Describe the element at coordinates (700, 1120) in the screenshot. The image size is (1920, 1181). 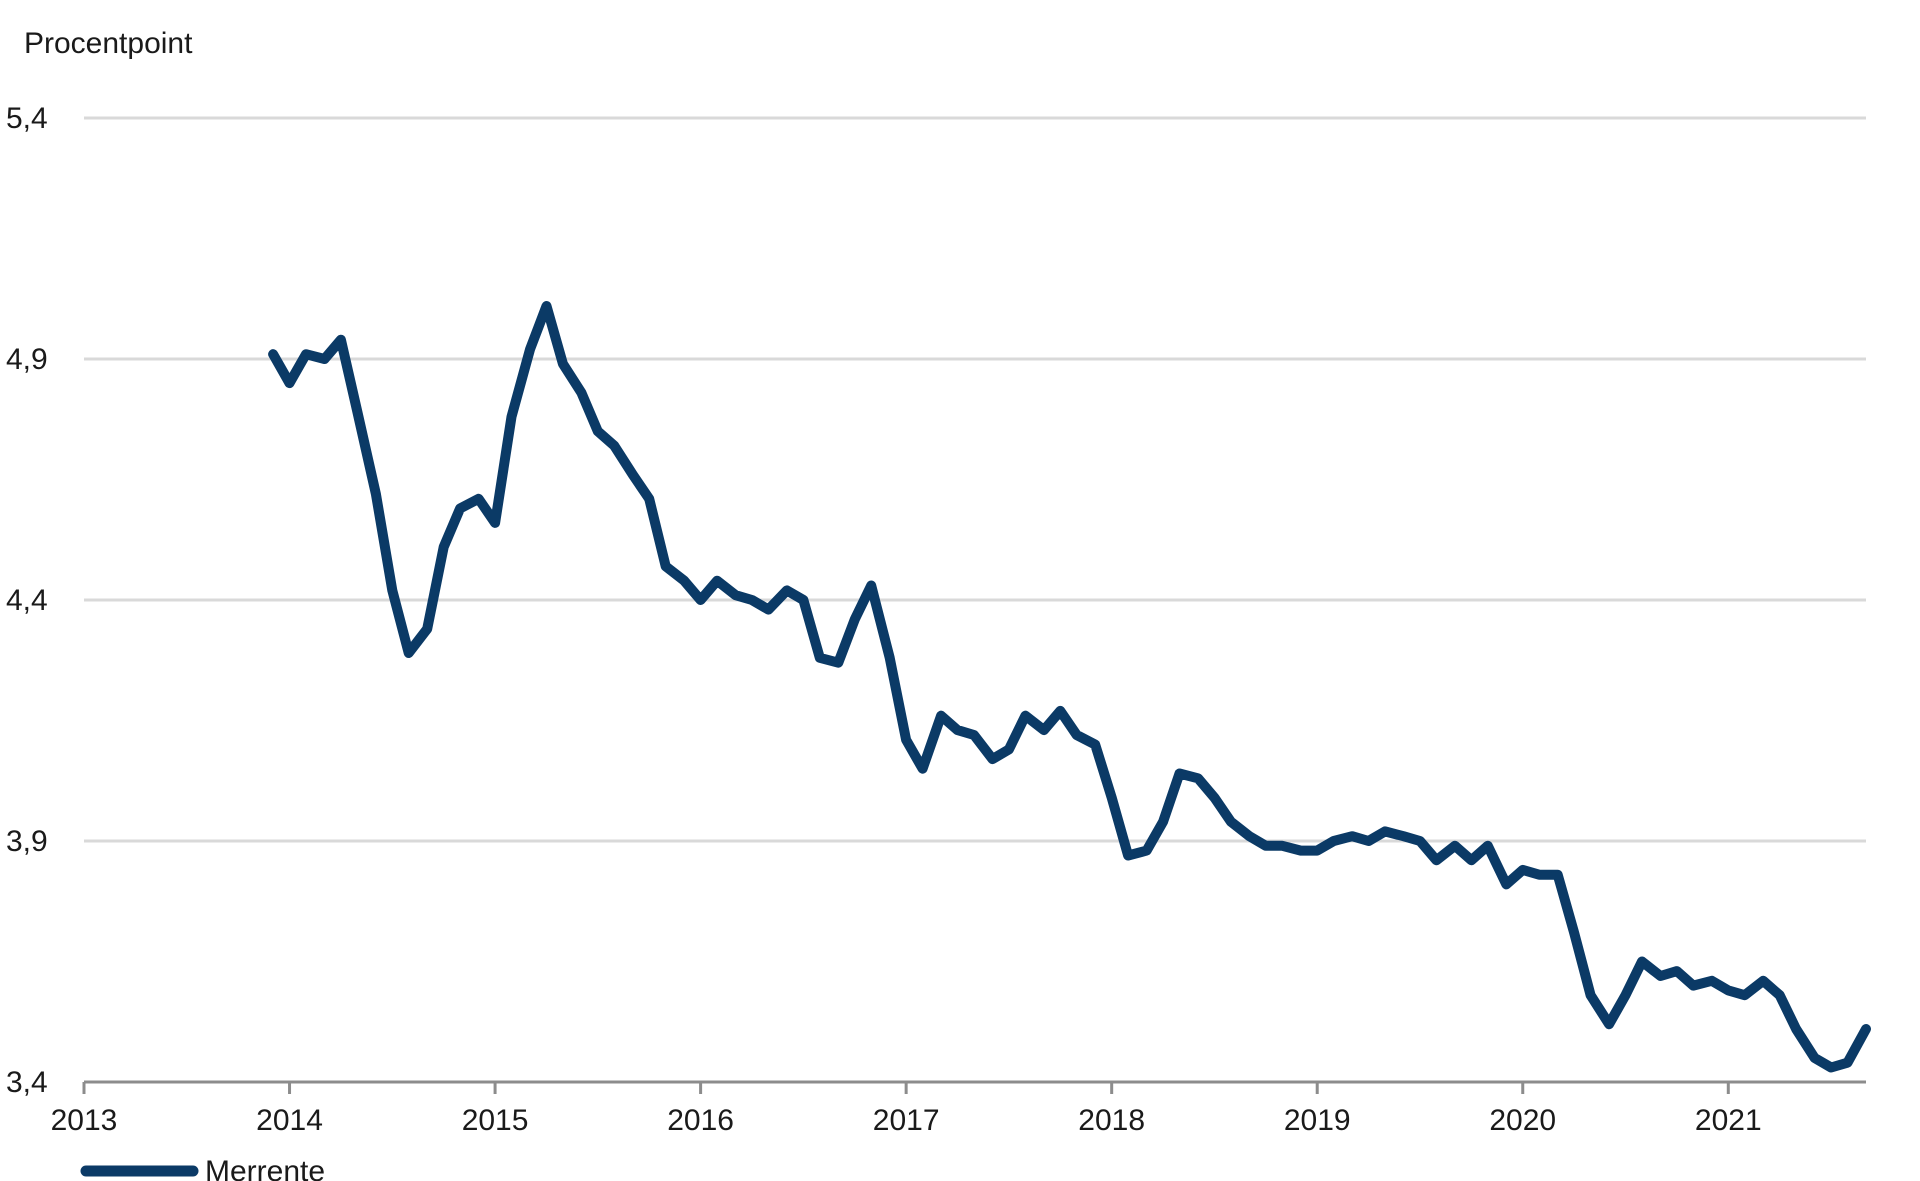
I see `x-tick-label: 2016` at that location.